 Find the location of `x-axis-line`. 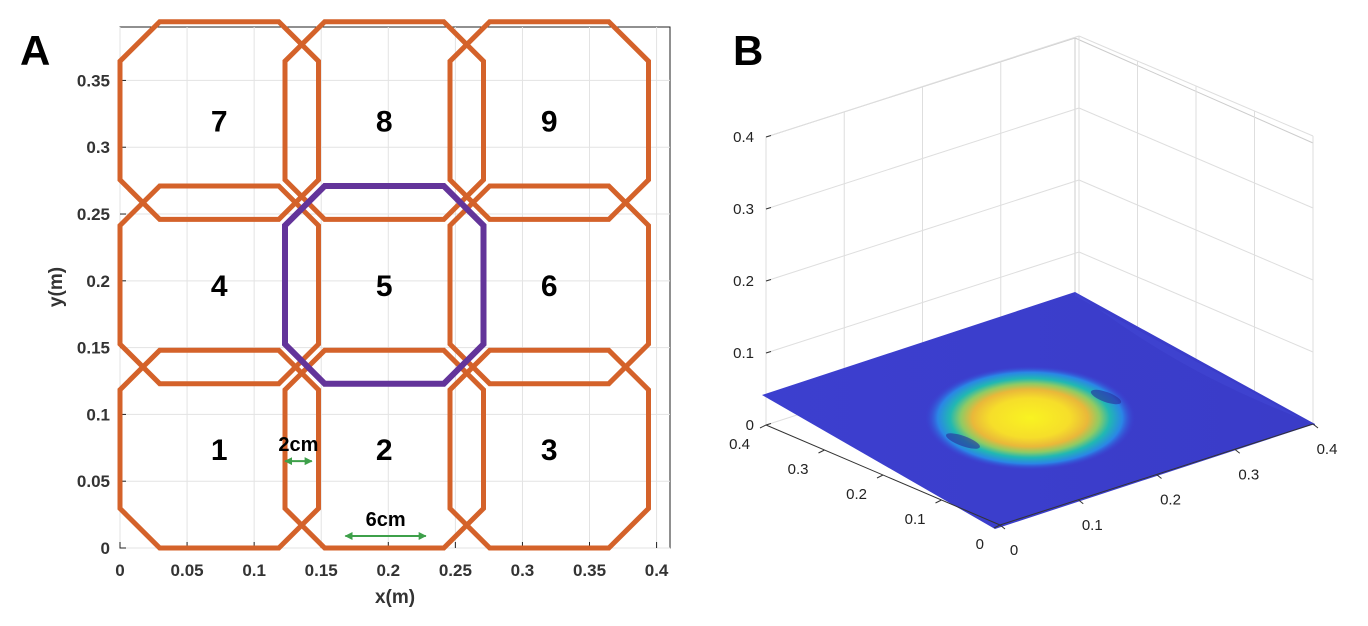

x-axis-line is located at coordinates (1156, 474).